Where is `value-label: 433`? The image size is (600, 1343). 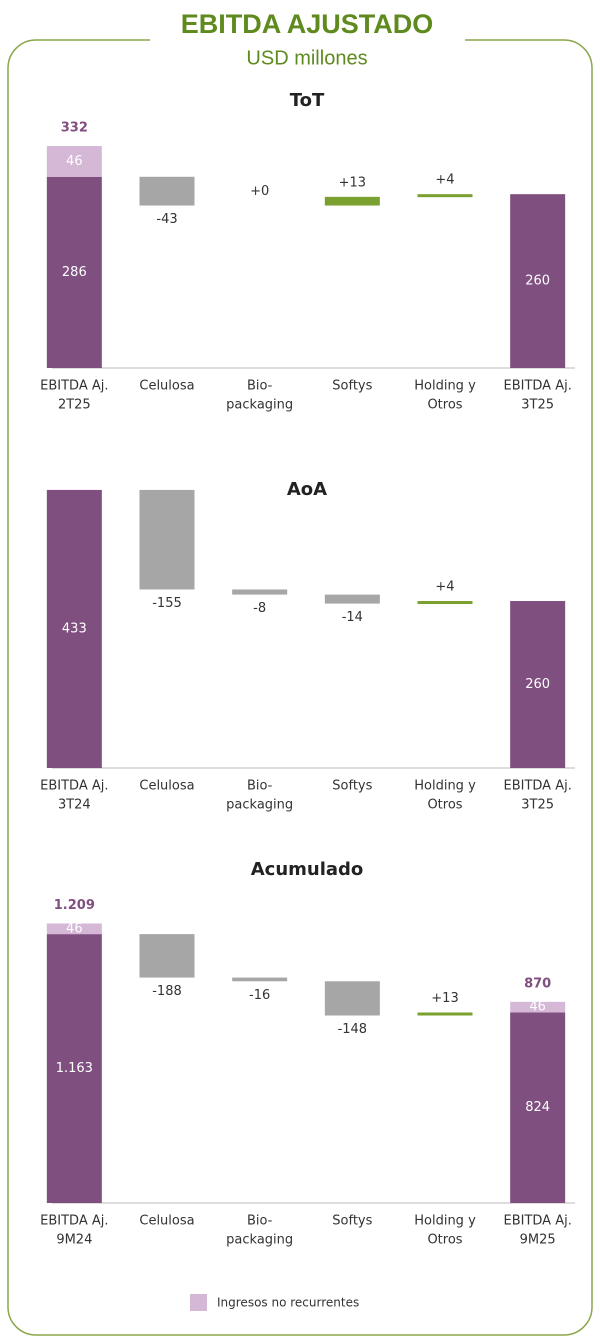 value-label: 433 is located at coordinates (74, 628).